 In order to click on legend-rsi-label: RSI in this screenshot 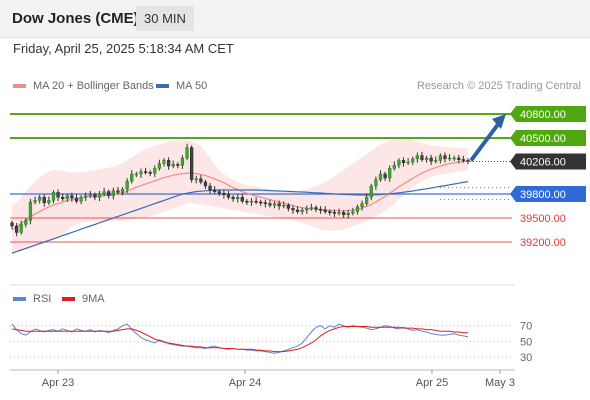, I will do `click(42, 299)`.